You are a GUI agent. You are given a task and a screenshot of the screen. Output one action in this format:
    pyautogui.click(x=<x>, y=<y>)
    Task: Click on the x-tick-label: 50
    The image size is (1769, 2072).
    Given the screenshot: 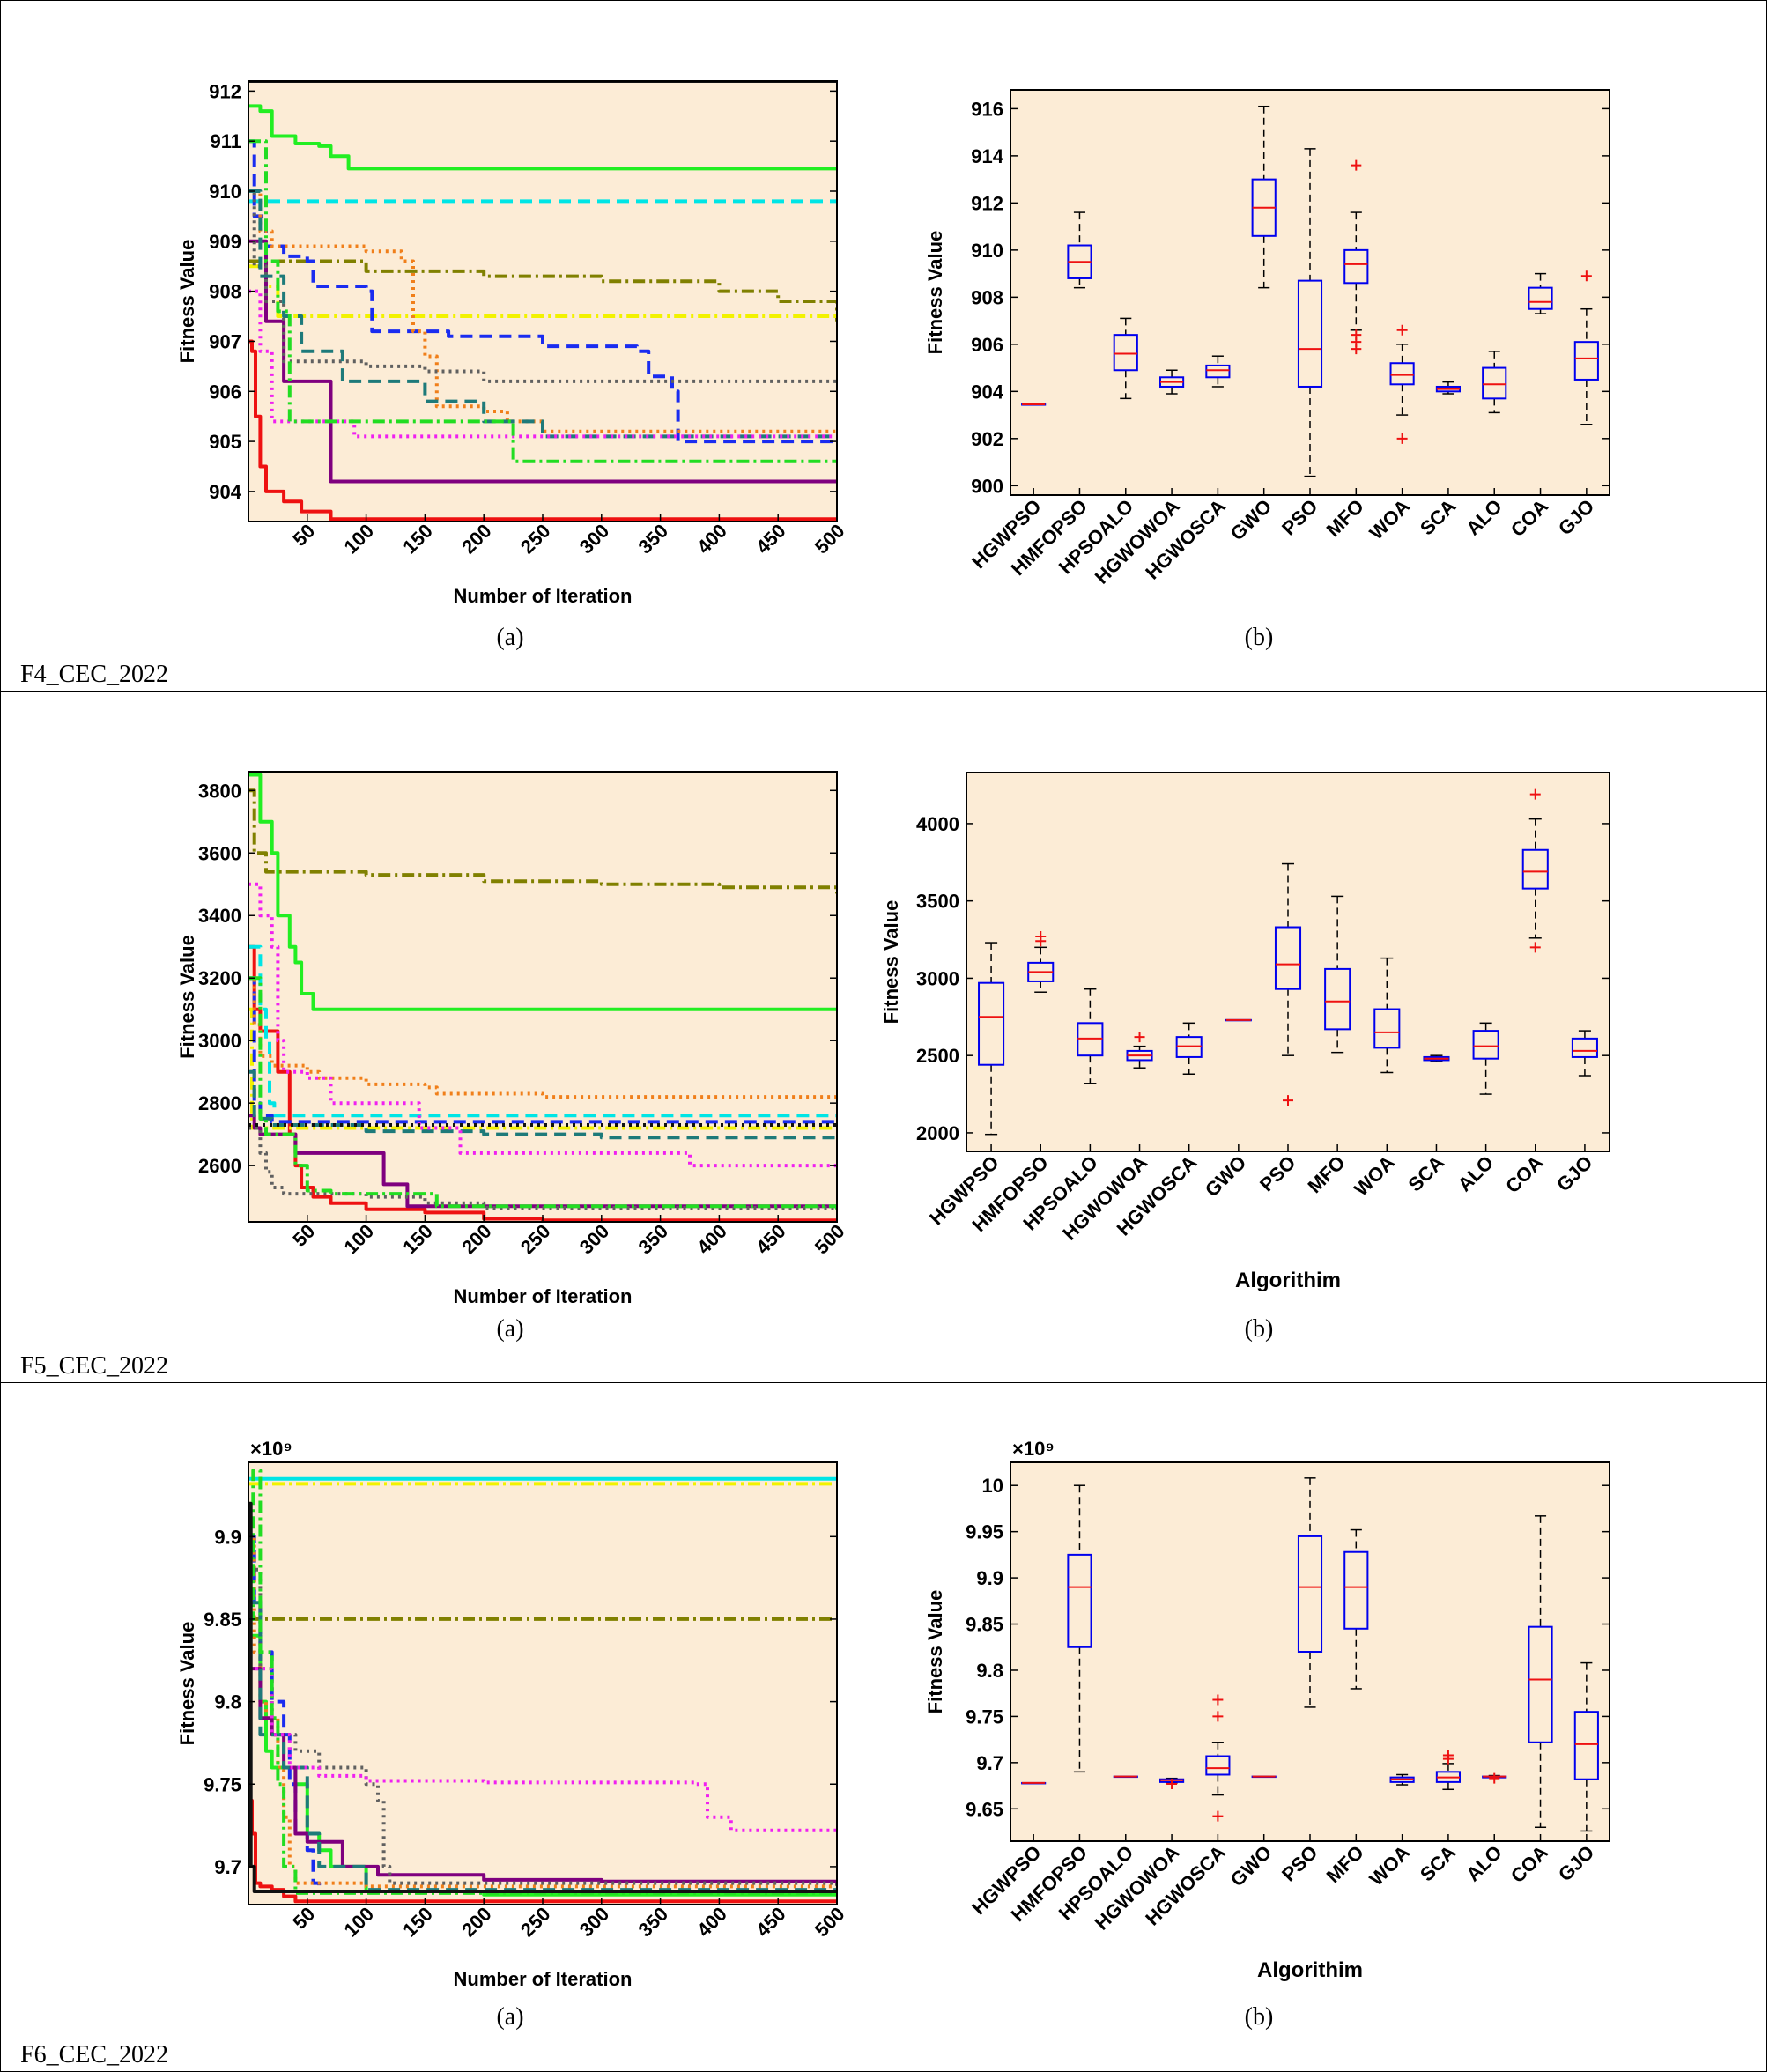 What is the action you would take?
    pyautogui.click(x=303, y=535)
    